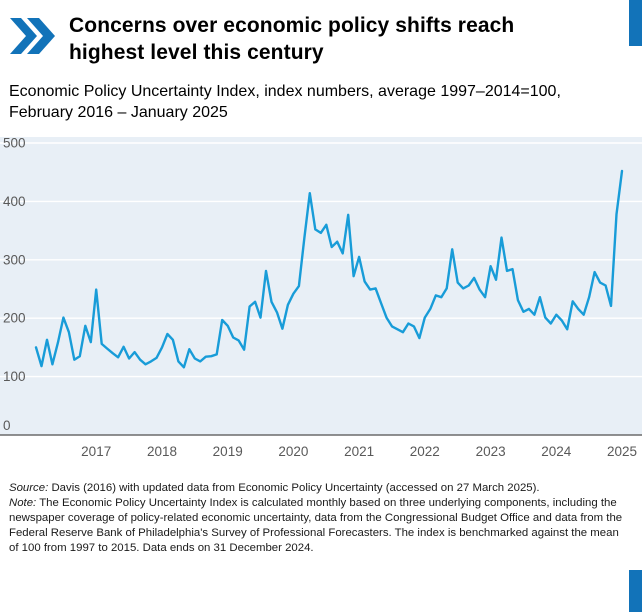 This screenshot has height=612, width=642. I want to click on double-chevron-icon, so click(33, 38).